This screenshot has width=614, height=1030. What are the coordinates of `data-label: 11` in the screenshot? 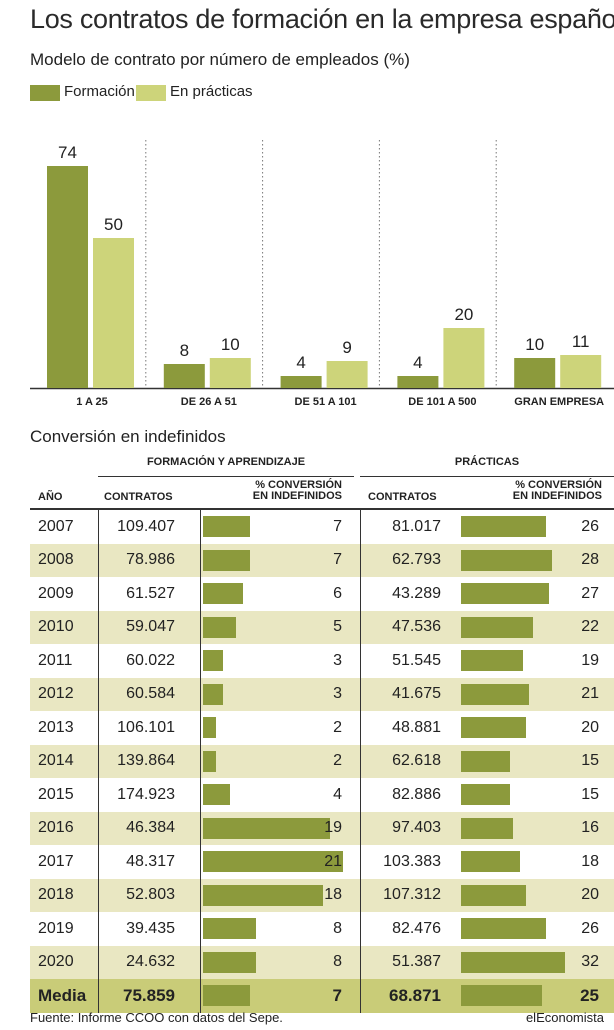 It's located at (581, 341).